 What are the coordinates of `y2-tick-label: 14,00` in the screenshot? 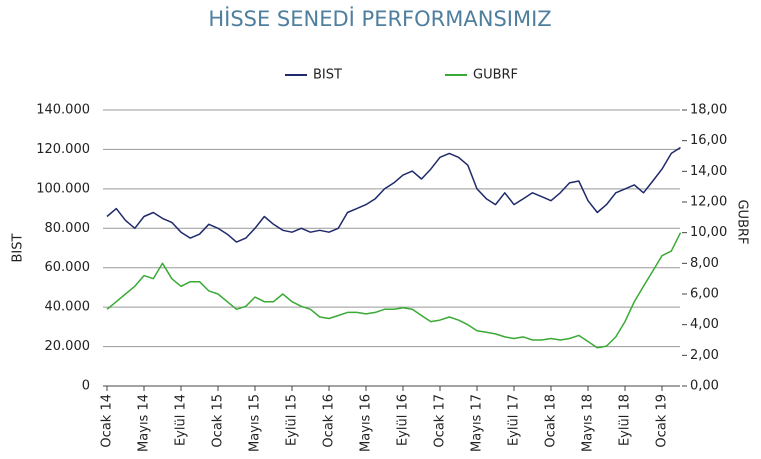 It's located at (708, 171).